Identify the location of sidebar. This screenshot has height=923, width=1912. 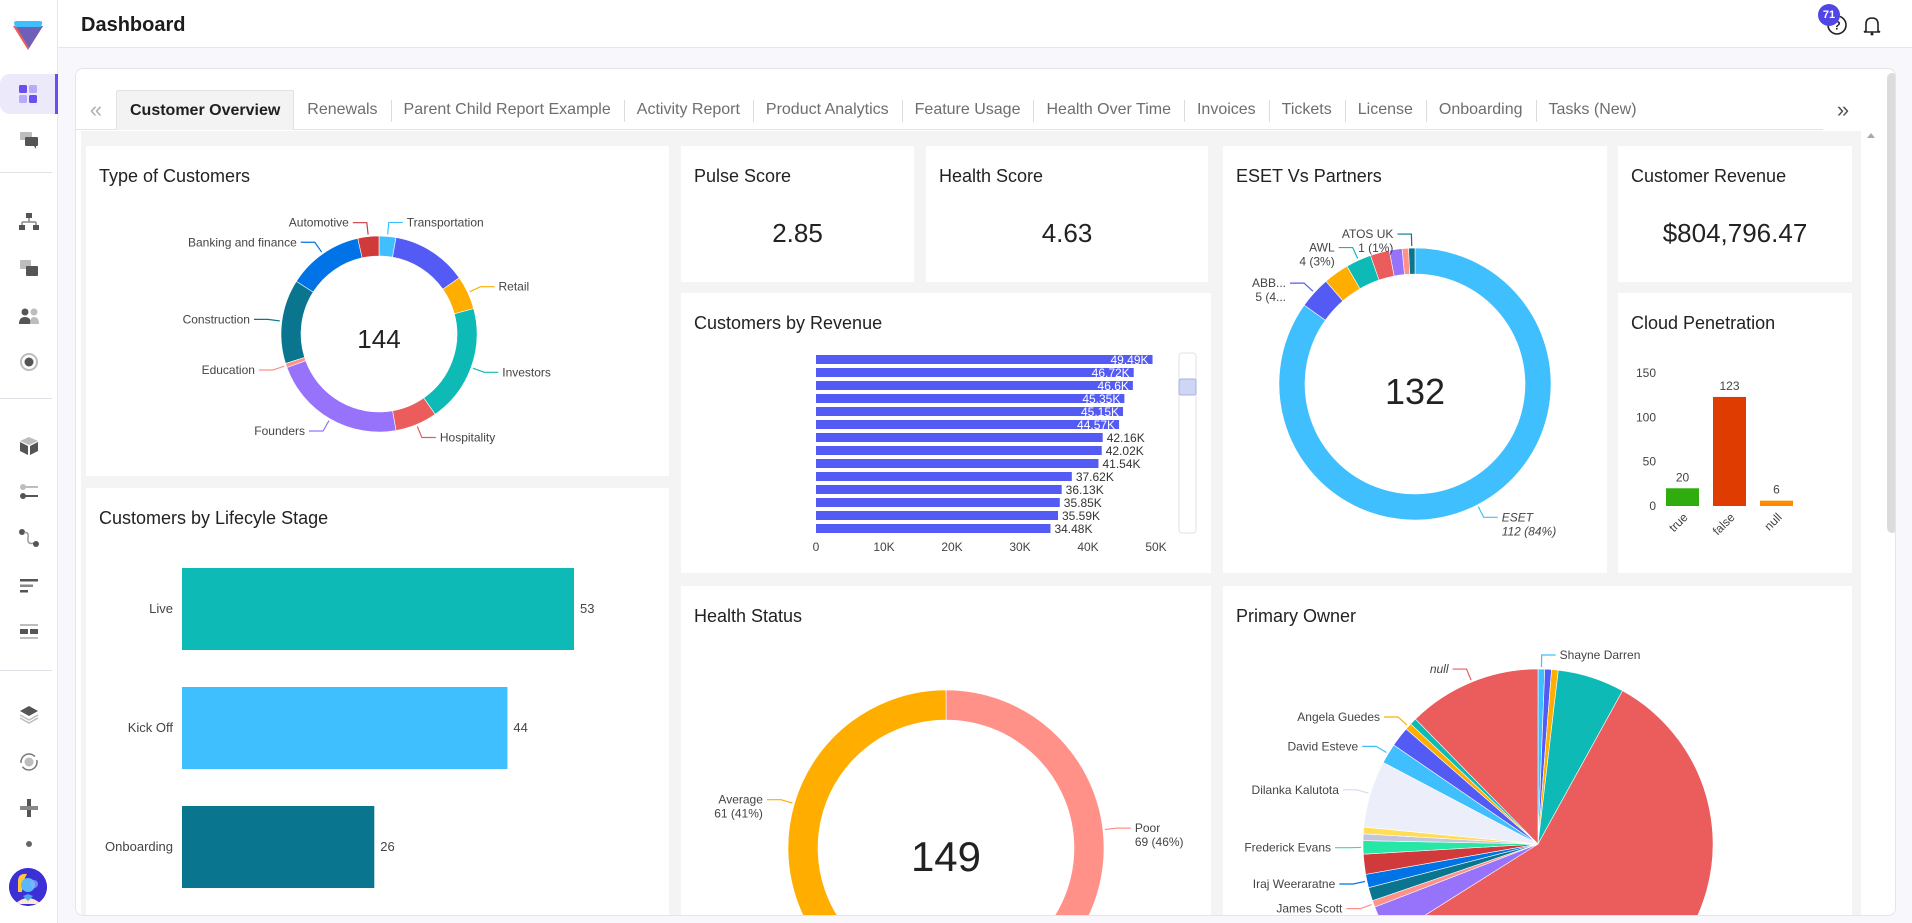
(29, 461).